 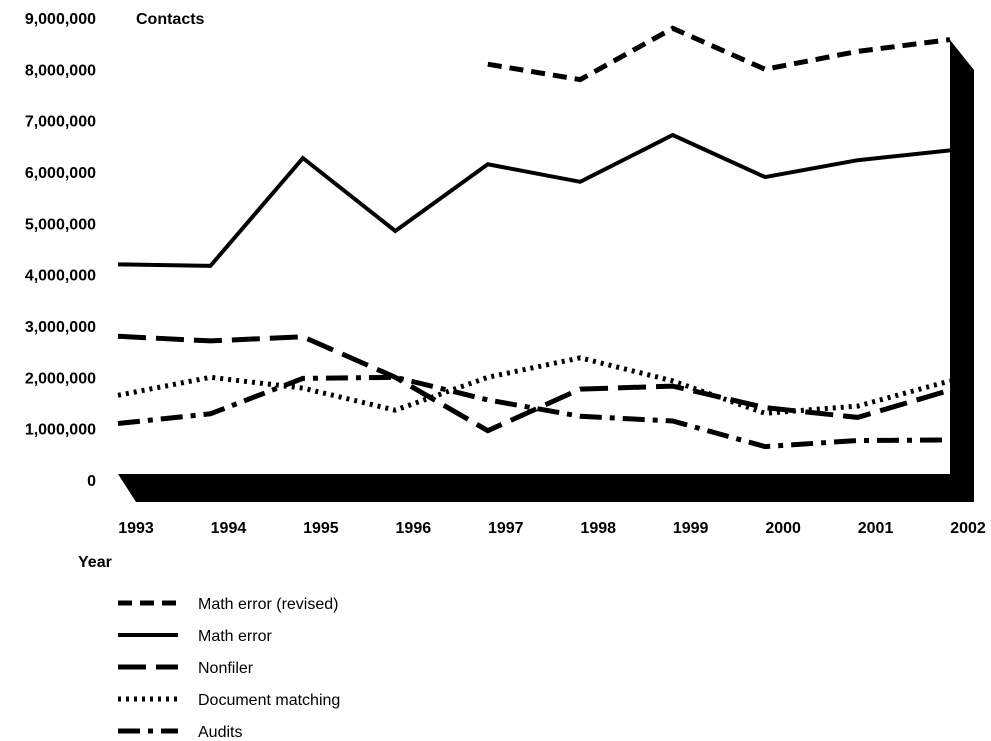 What do you see at coordinates (60, 276) in the screenshot?
I see `y-tick-label: 4,000,000` at bounding box center [60, 276].